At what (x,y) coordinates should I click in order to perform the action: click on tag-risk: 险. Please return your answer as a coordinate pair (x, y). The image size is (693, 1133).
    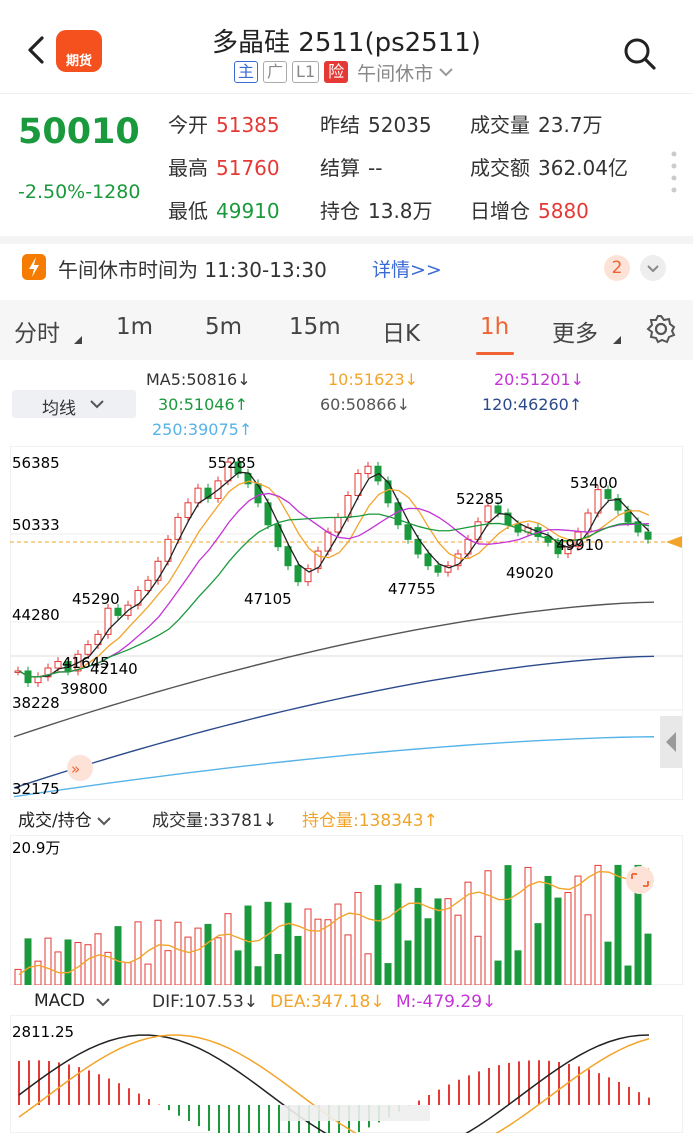
    Looking at the image, I should click on (336, 72).